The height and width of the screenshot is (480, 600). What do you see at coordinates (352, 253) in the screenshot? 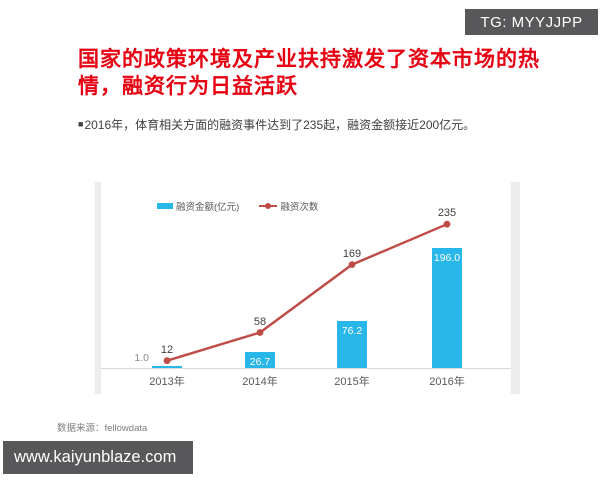
I see `line-point-label: 169` at bounding box center [352, 253].